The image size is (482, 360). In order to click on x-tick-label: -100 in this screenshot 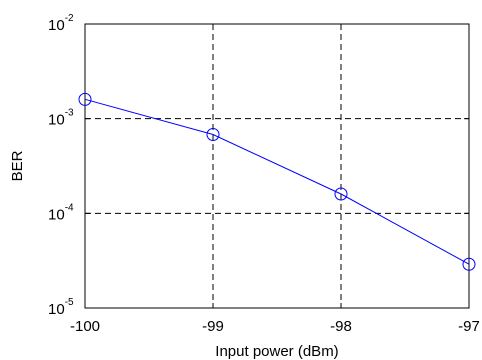, I will do `click(85, 326)`.